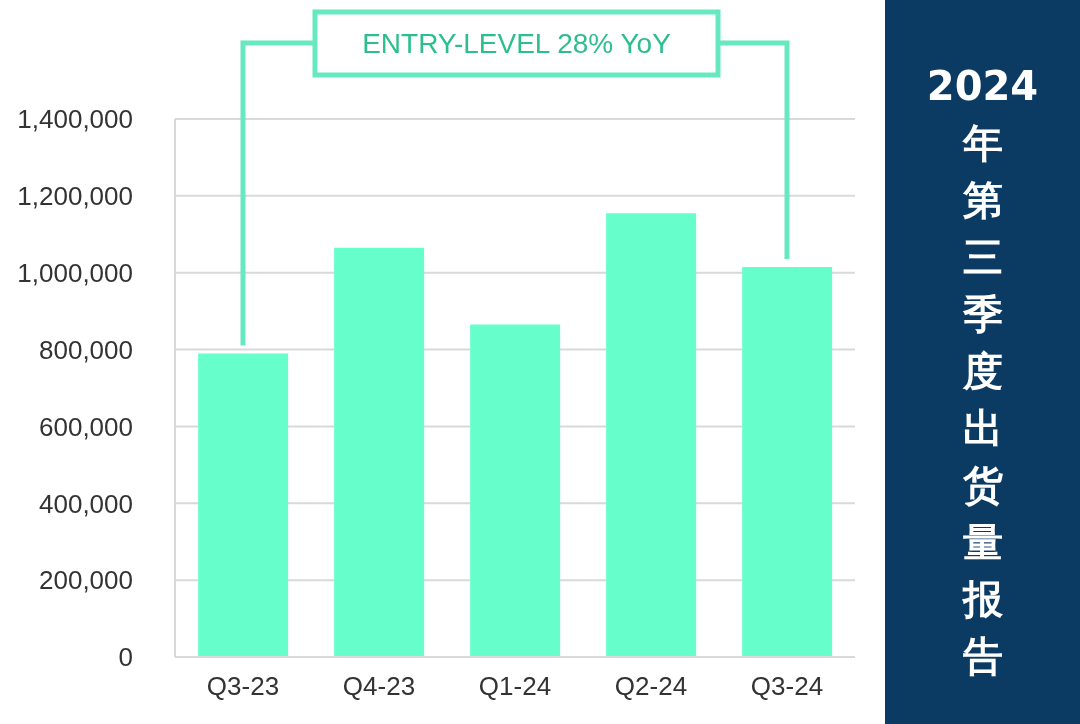  Describe the element at coordinates (515, 686) in the screenshot. I see `x-tick-label: Q1-24` at that location.